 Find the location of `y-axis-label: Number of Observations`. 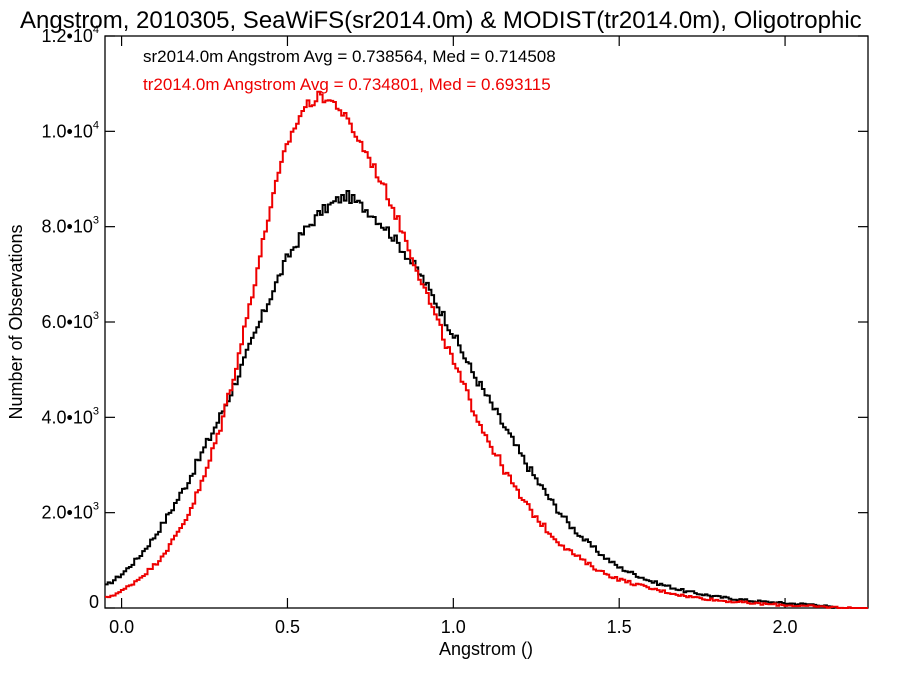

y-axis-label: Number of Observations is located at coordinates (16, 321).